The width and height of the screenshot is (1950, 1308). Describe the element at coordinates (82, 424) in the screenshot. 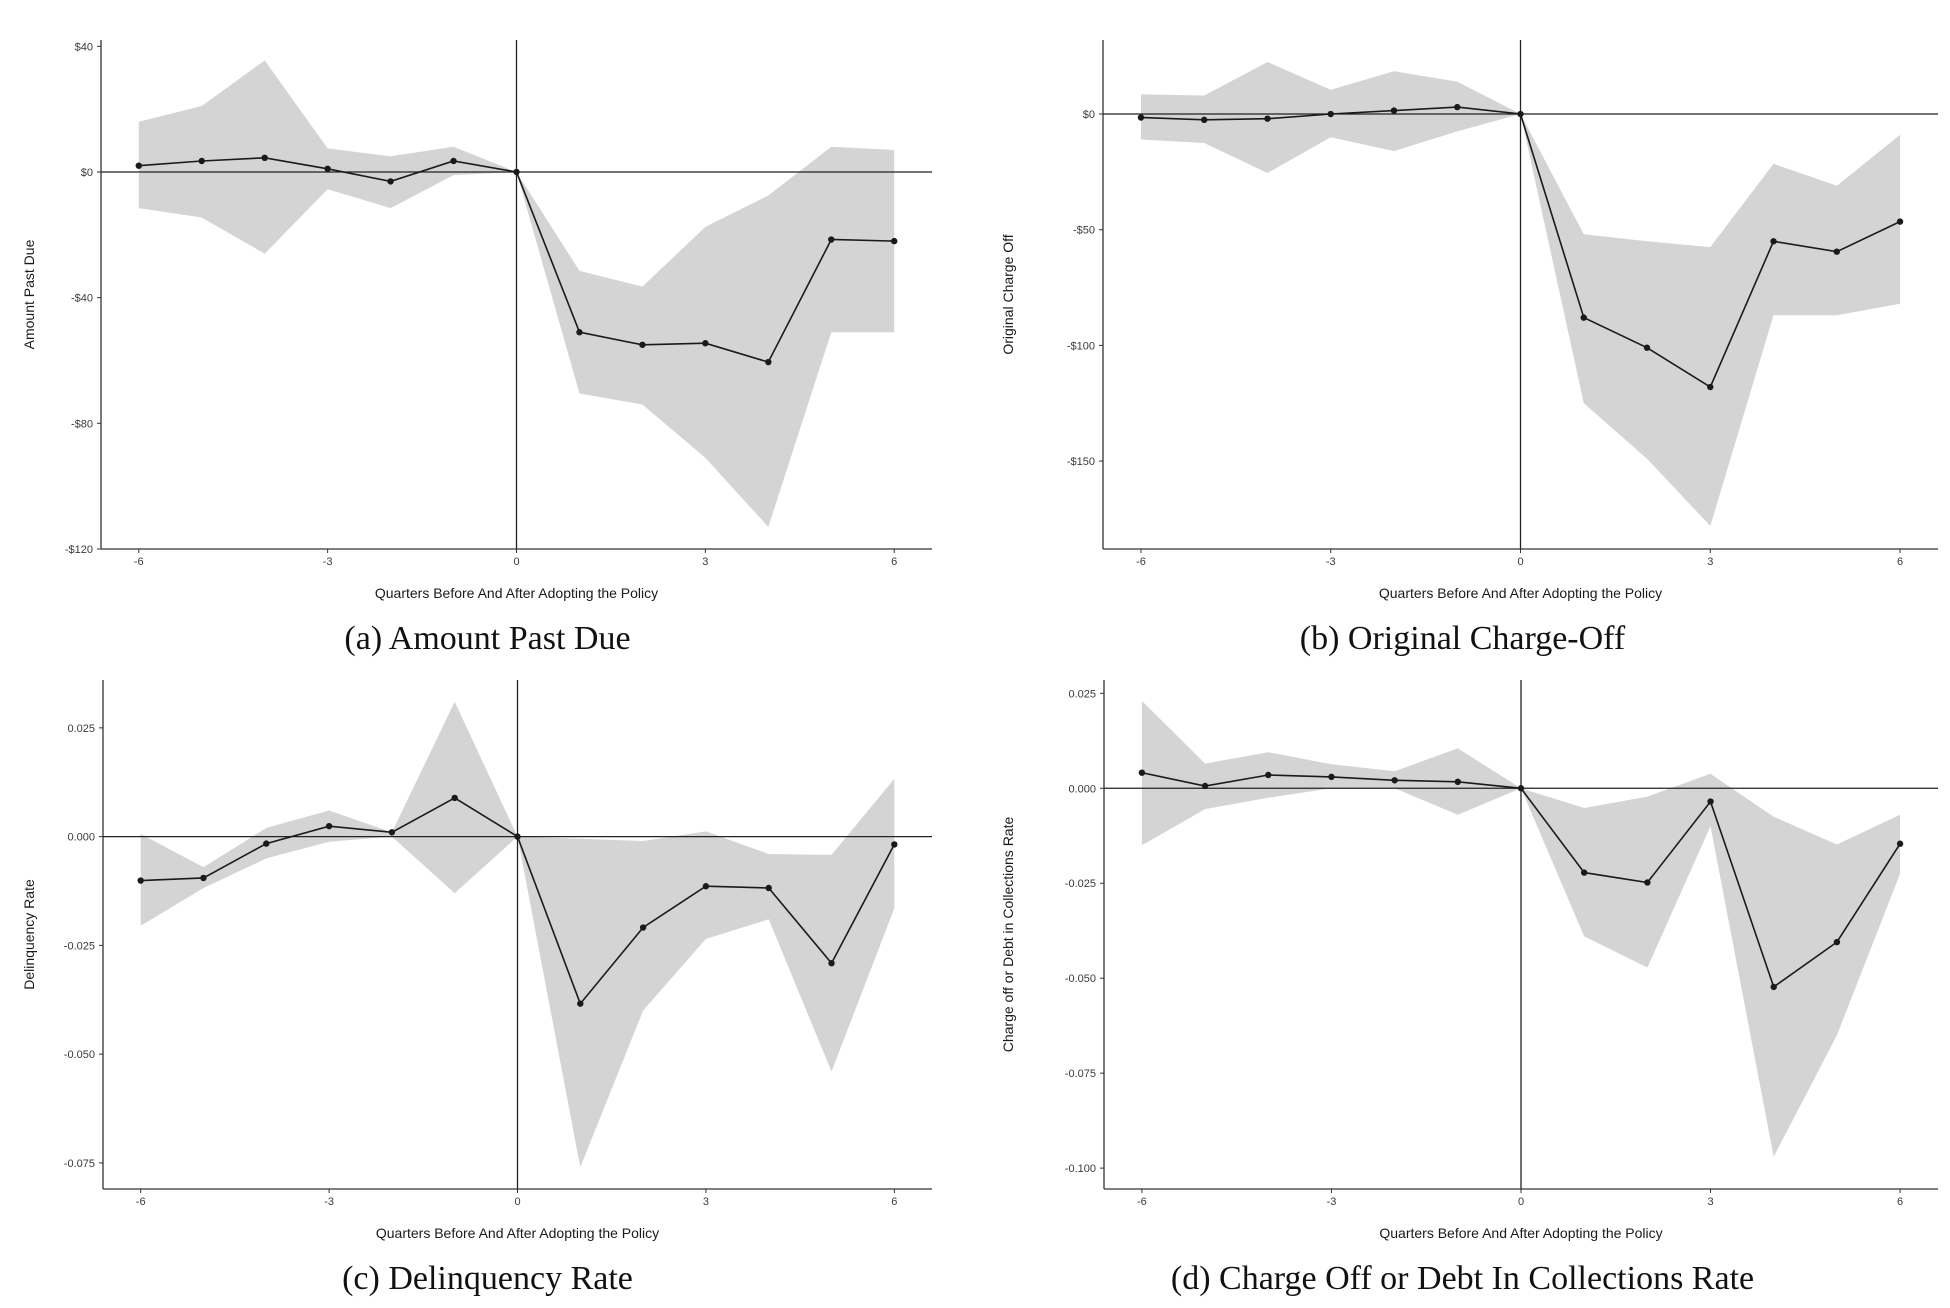

I see `y-tick-label: -$80` at that location.